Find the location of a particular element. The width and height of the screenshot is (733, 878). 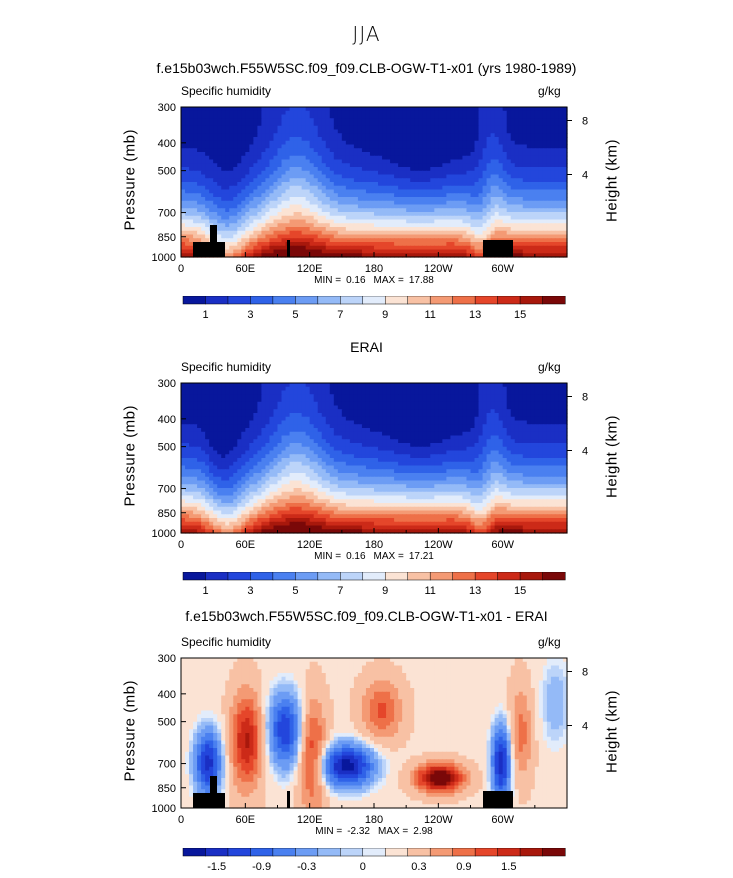

panel-0-min-label: MIN = is located at coordinates (327, 280).